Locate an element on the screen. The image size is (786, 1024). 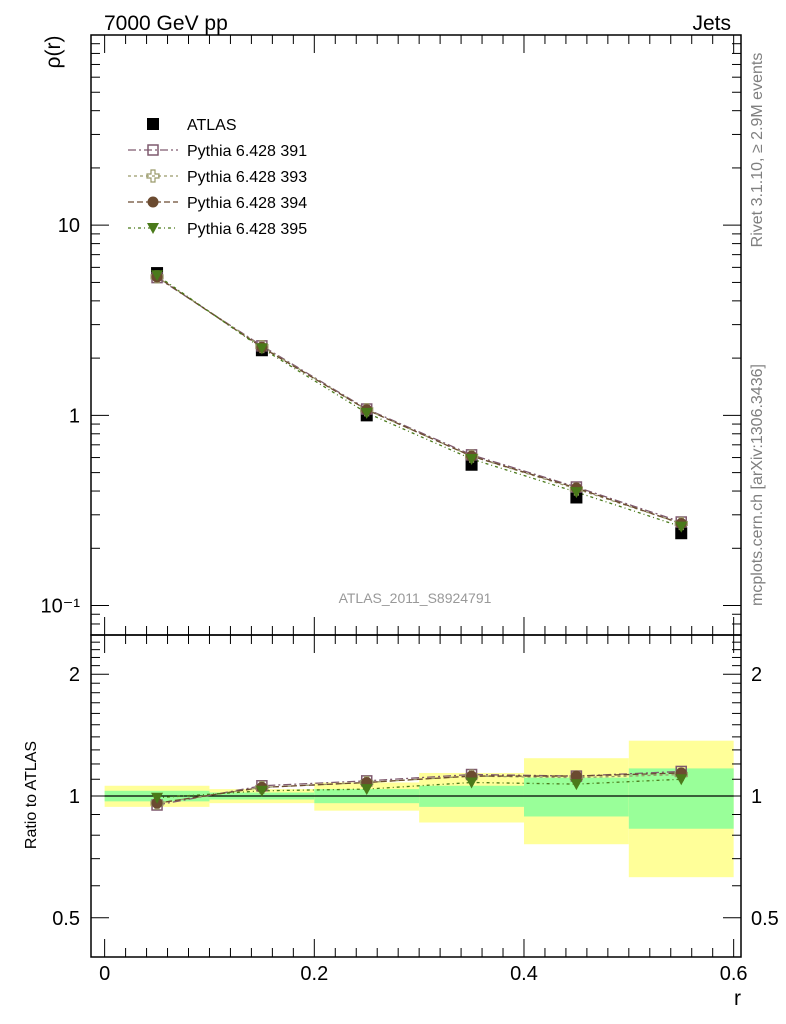
x-tick-label: 0 is located at coordinates (104, 974).